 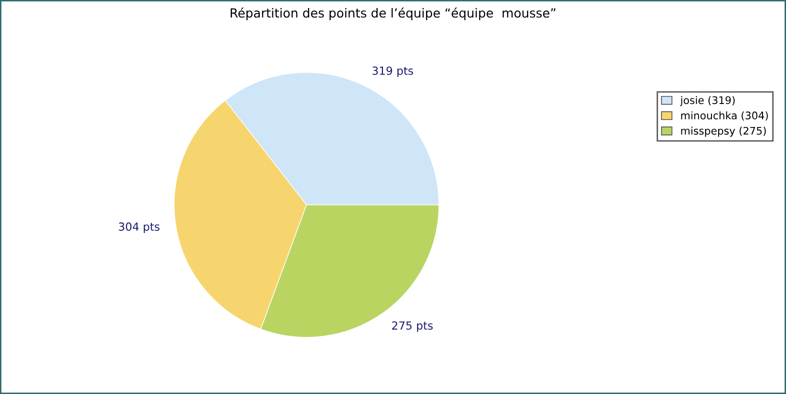 I want to click on data-label: 275 pts, so click(x=412, y=326).